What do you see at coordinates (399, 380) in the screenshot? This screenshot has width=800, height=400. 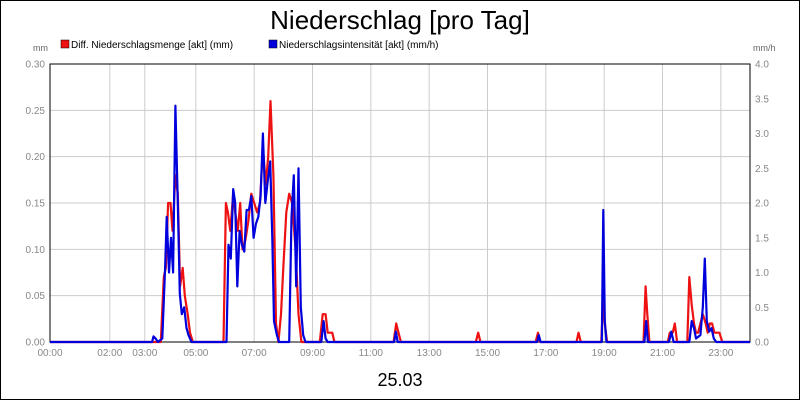 I see `x-axis-date-label: 25.03` at bounding box center [399, 380].